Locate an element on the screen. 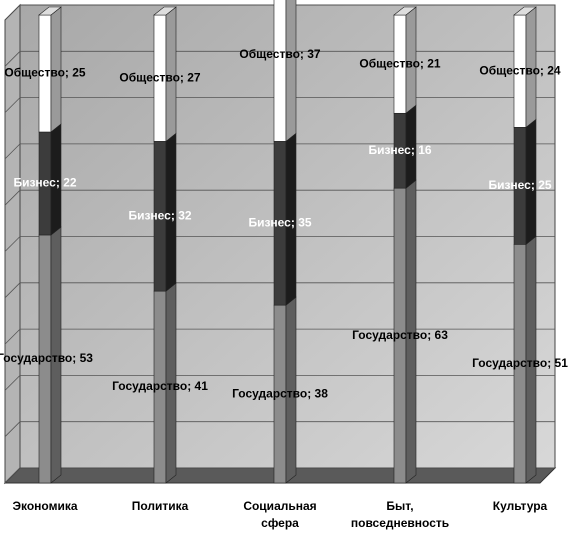 The width and height of the screenshot is (570, 542). data-label: Бизнес; 35 is located at coordinates (279, 222).